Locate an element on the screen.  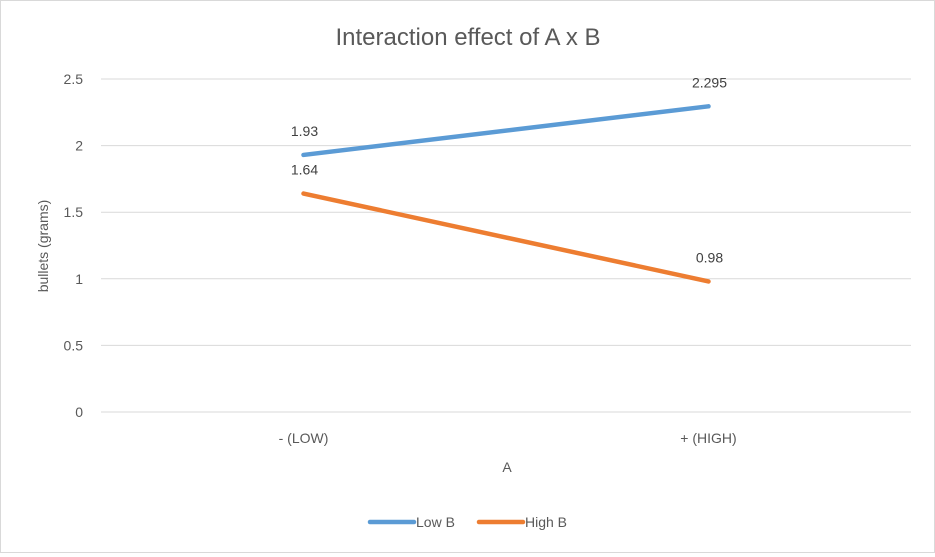
data-label: 1.93 is located at coordinates (304, 131).